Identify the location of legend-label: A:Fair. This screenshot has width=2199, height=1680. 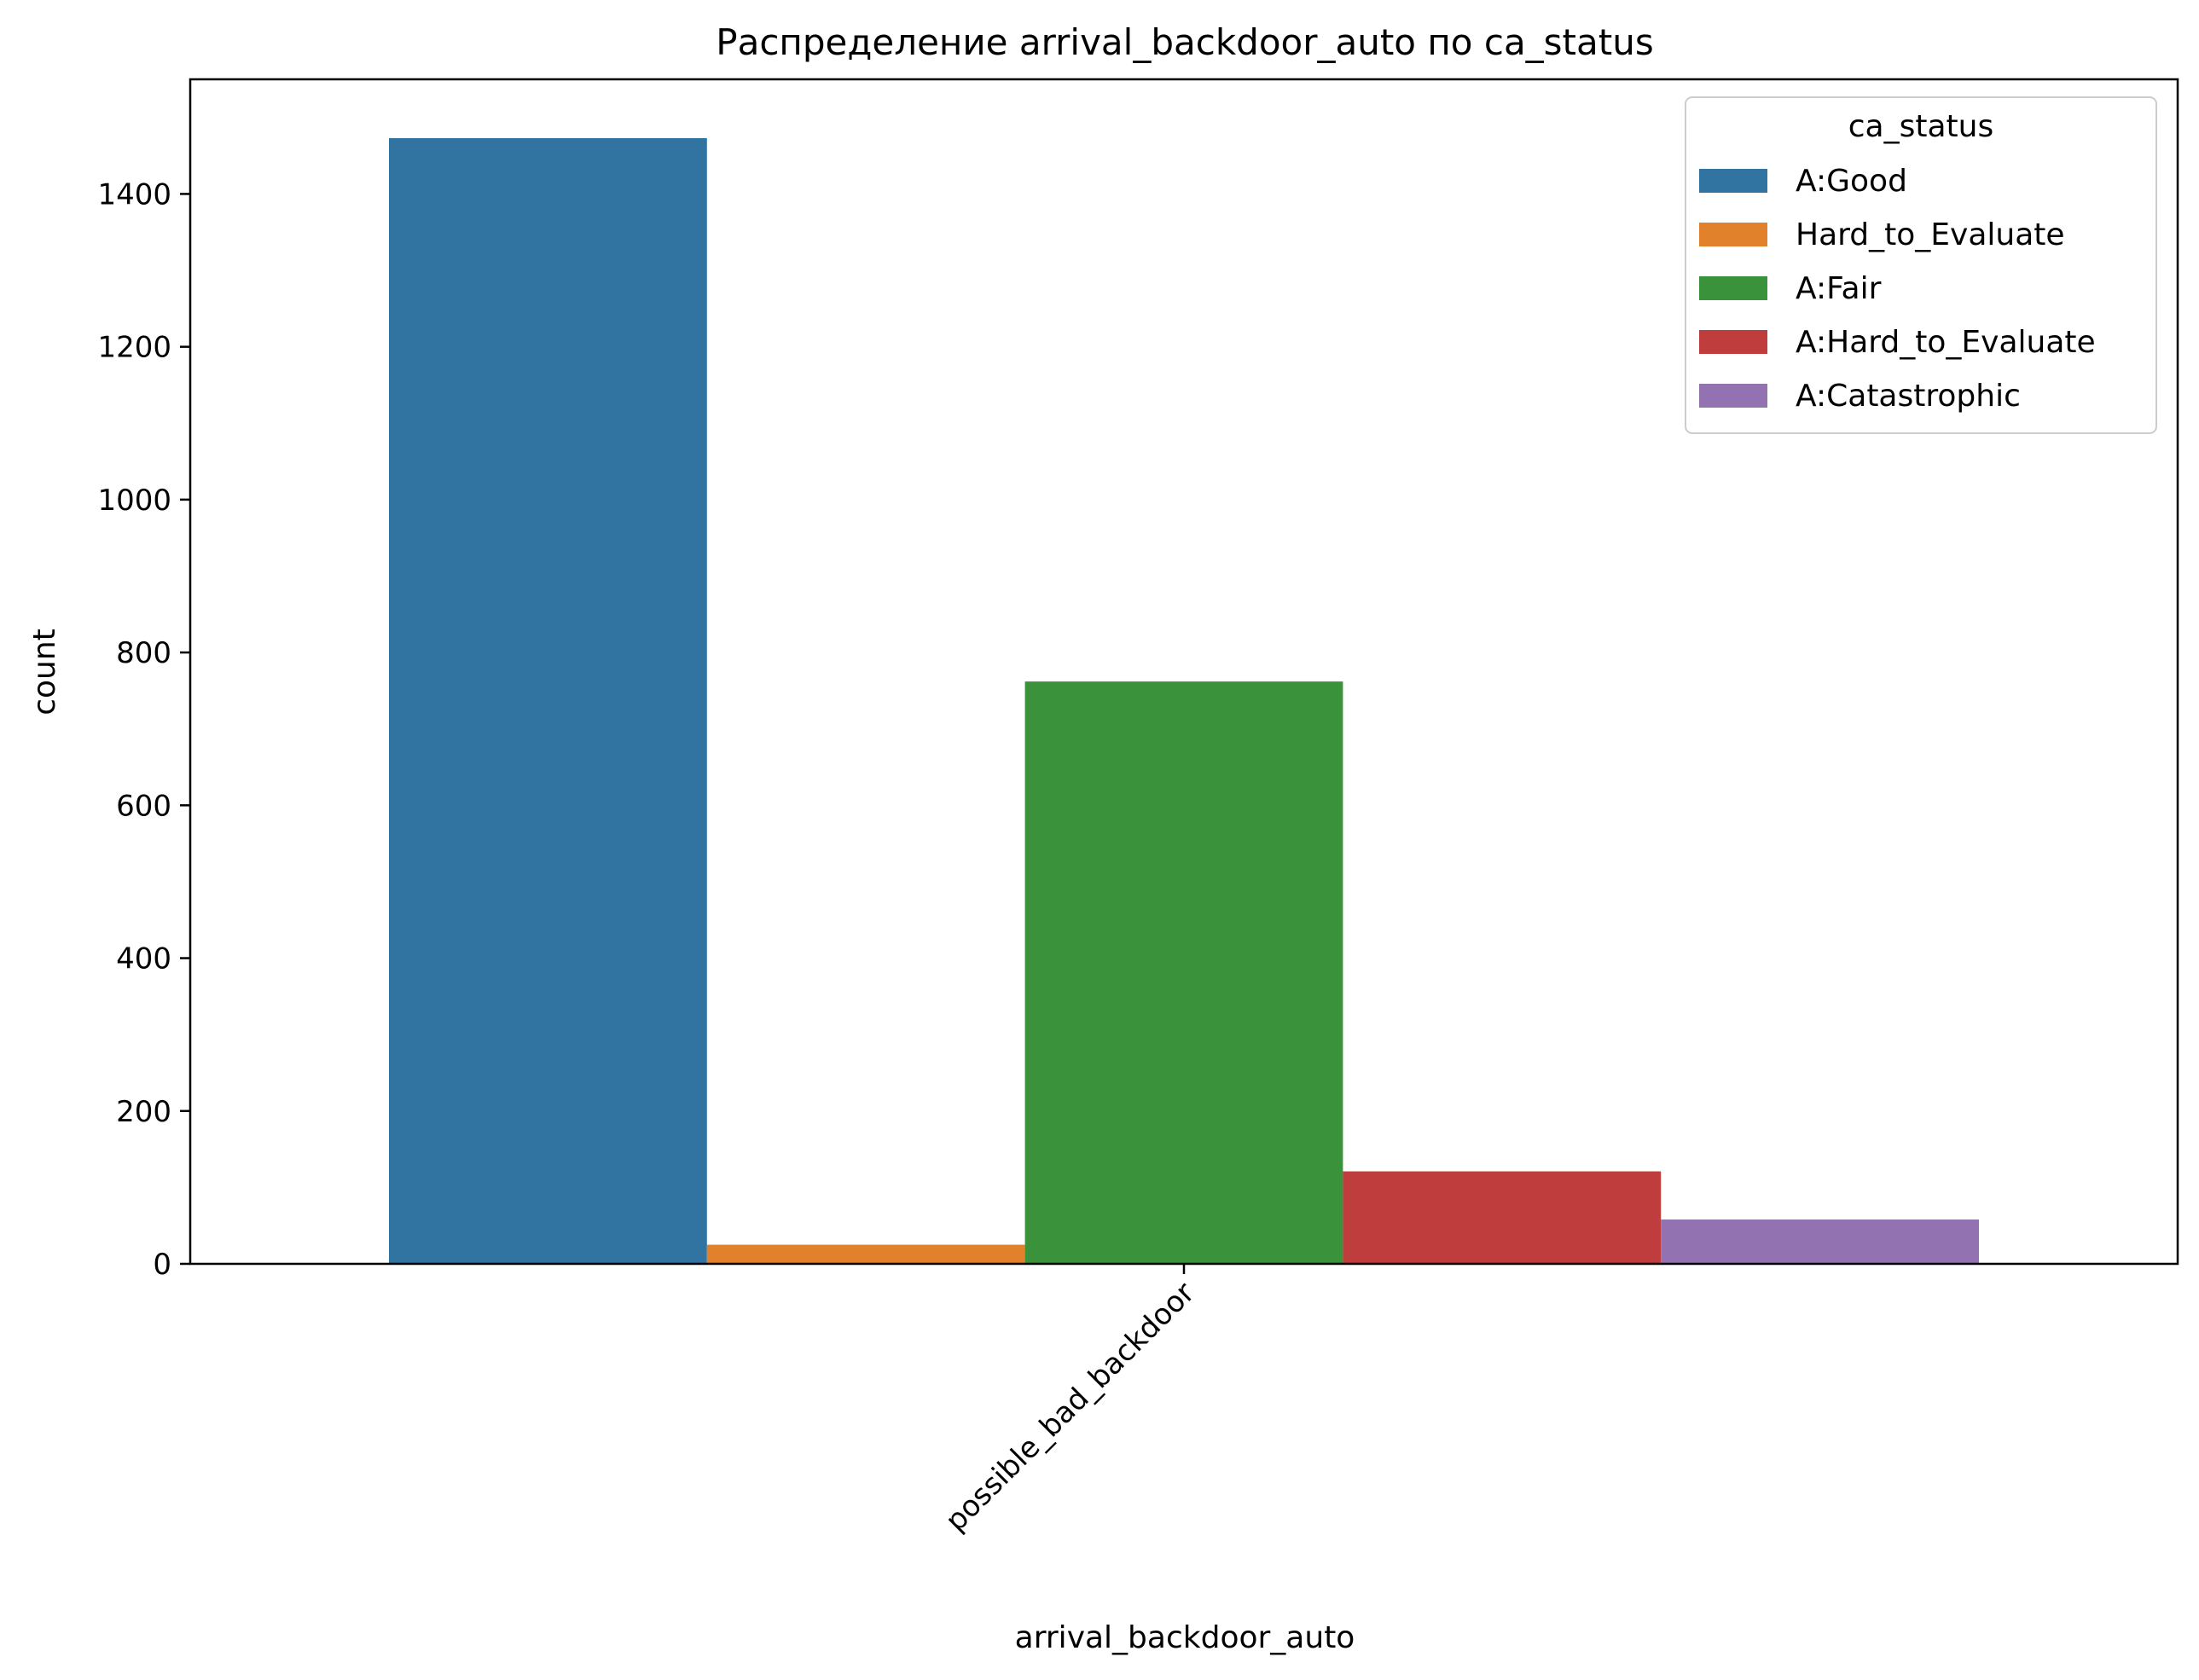
(1839, 288).